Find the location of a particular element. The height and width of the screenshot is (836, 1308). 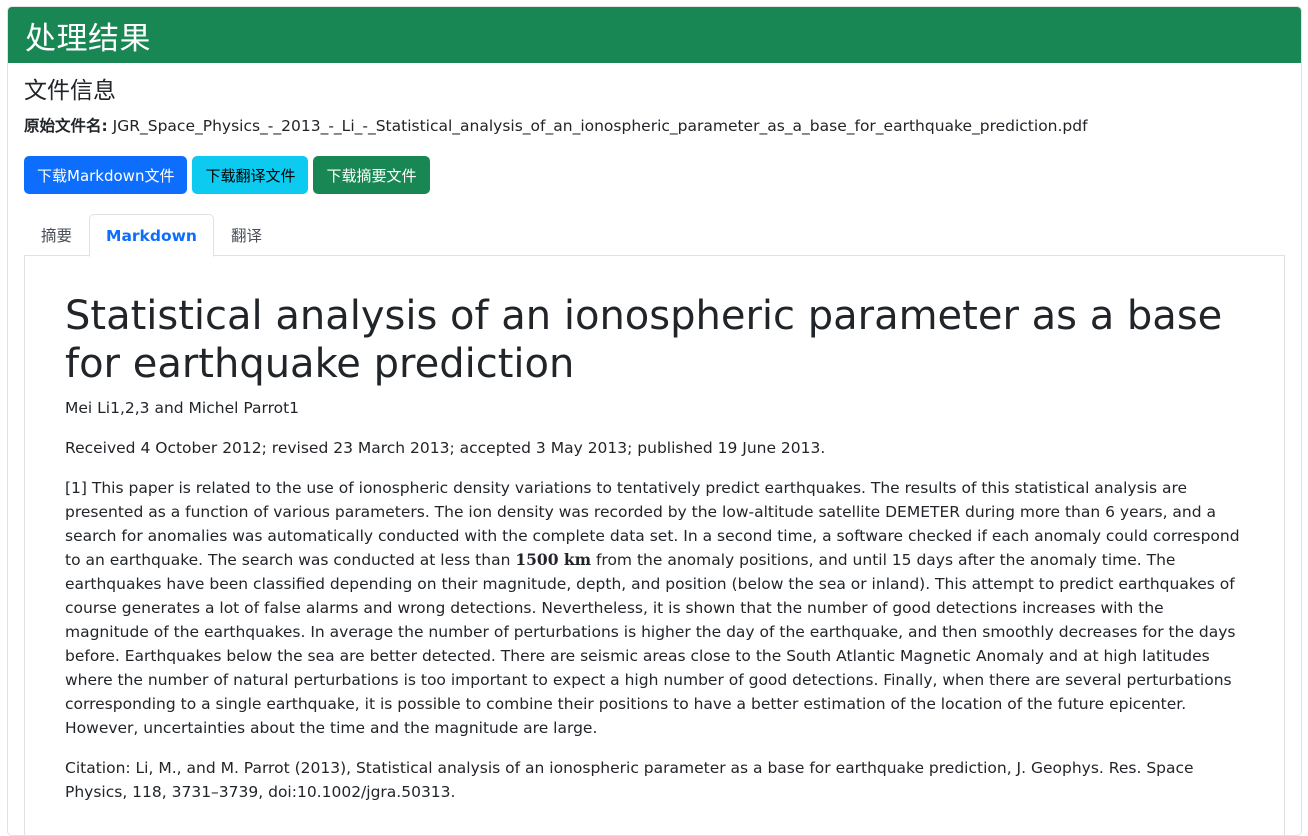

tab-markdown: Markdown is located at coordinates (151, 236).